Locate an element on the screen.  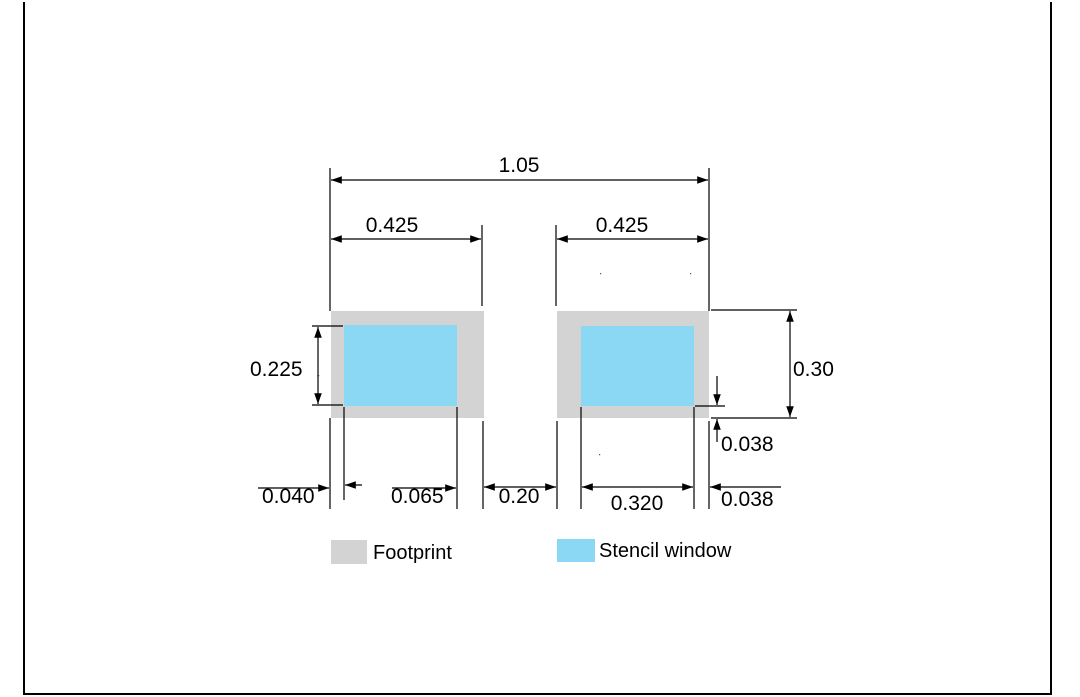
dim-bottom-inset-label: 0.038 is located at coordinates (747, 444).